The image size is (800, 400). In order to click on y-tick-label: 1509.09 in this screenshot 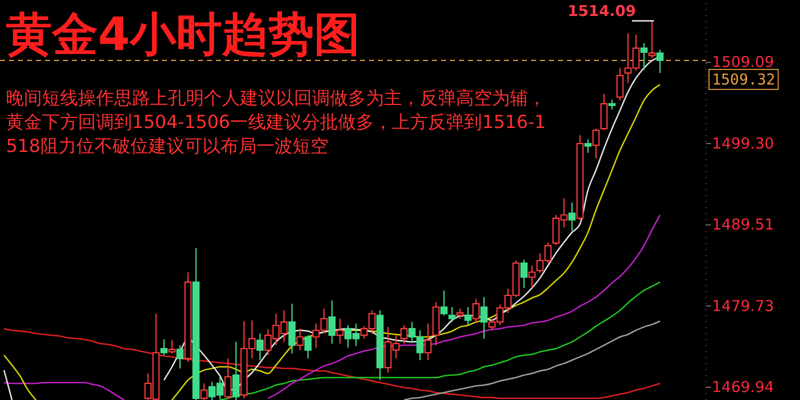, I will do `click(743, 62)`.